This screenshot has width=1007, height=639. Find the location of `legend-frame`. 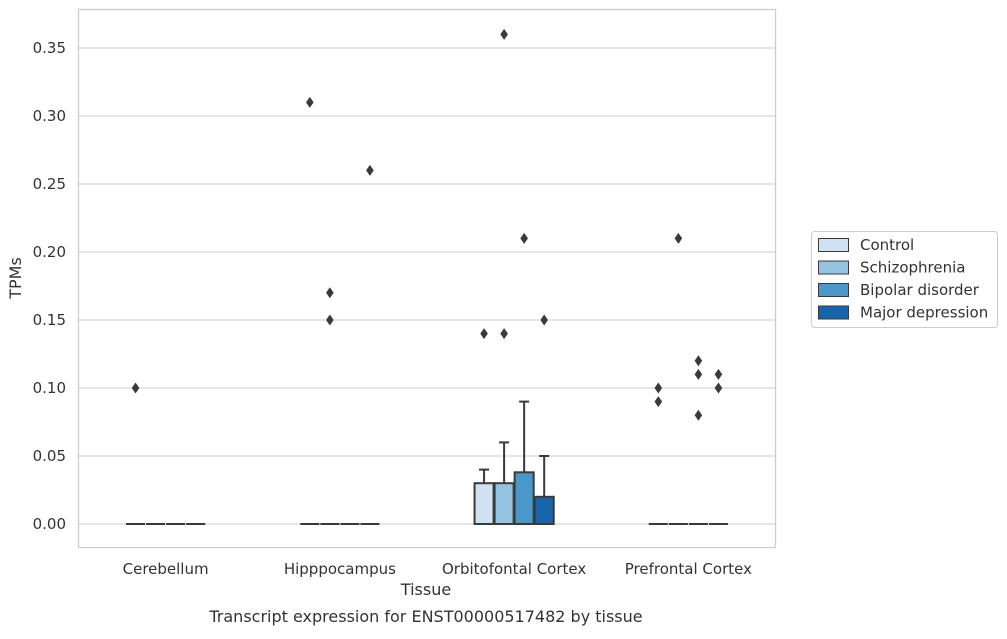

legend-frame is located at coordinates (904, 279).